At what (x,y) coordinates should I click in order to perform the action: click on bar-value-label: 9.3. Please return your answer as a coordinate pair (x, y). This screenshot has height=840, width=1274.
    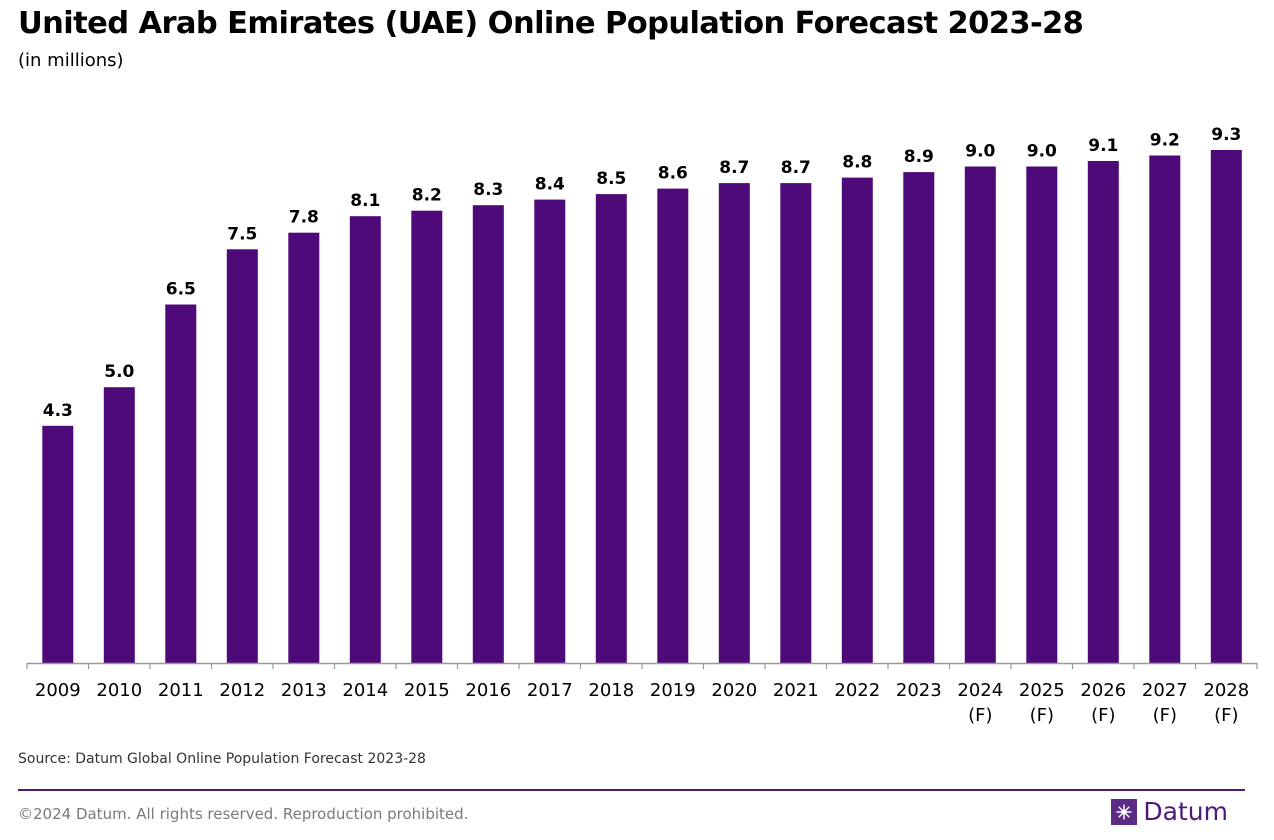
    Looking at the image, I should click on (1226, 135).